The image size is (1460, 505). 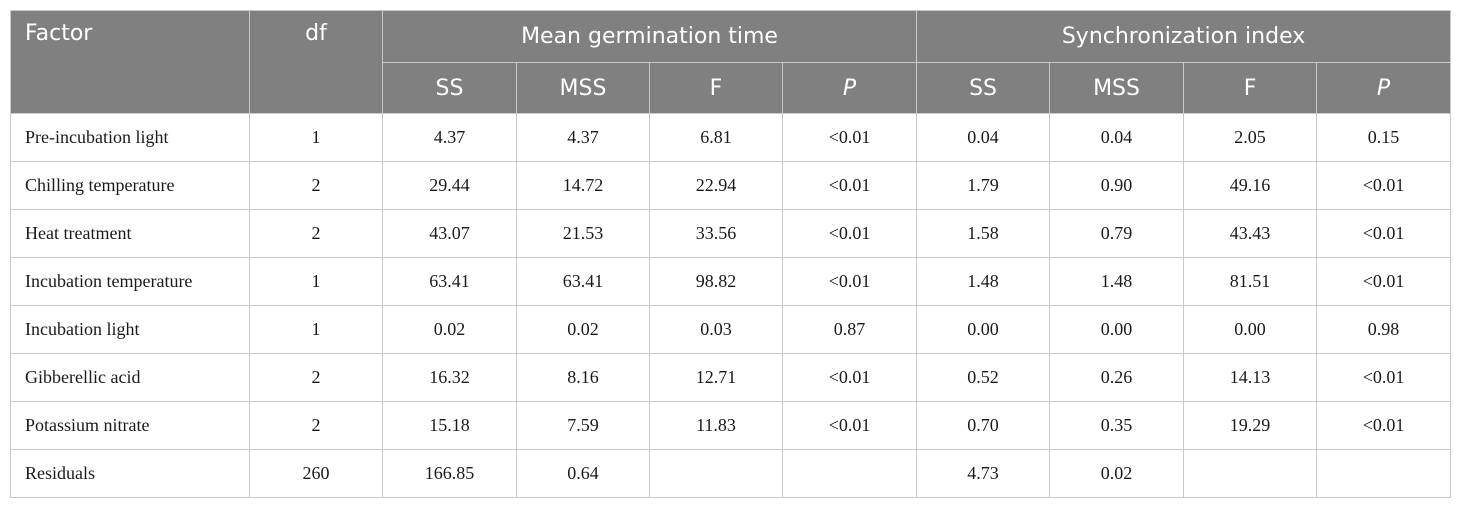 I want to click on cell-si-ss: 1.79, so click(x=983, y=185).